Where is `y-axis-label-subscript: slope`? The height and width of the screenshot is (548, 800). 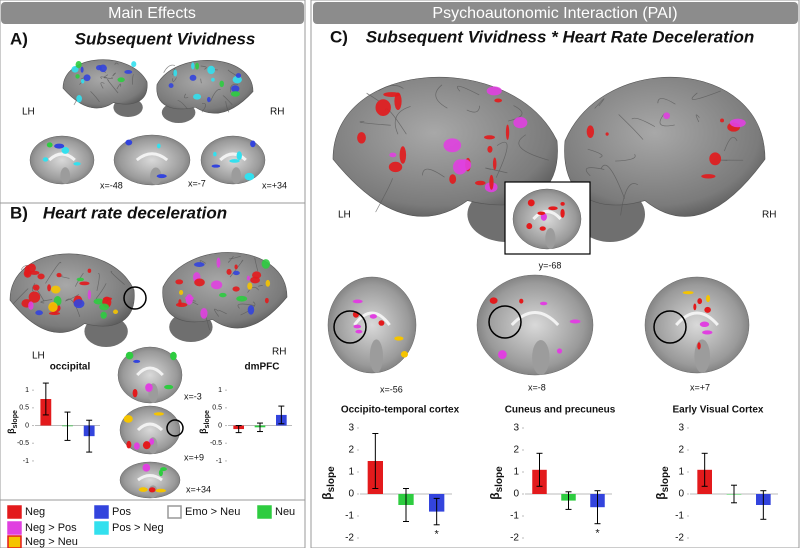 y-axis-label-subscript: slope is located at coordinates (207, 419).